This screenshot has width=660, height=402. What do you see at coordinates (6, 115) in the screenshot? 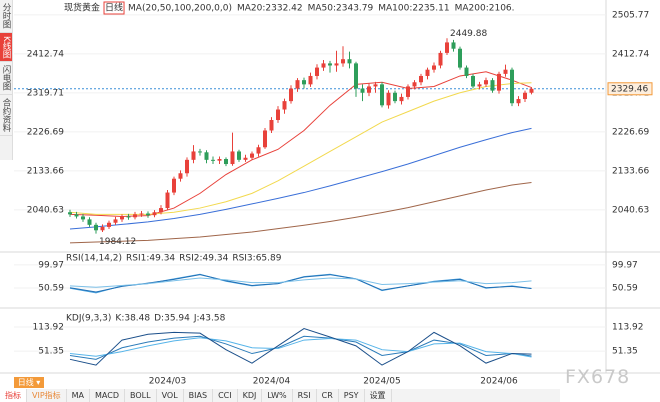
I see `side-tab: 合约资料` at bounding box center [6, 115].